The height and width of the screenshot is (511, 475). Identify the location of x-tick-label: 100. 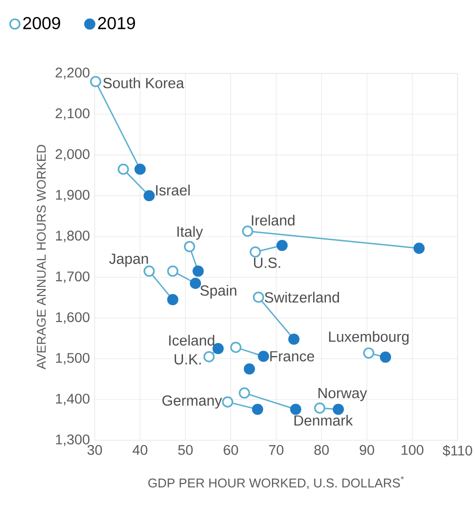
(413, 450).